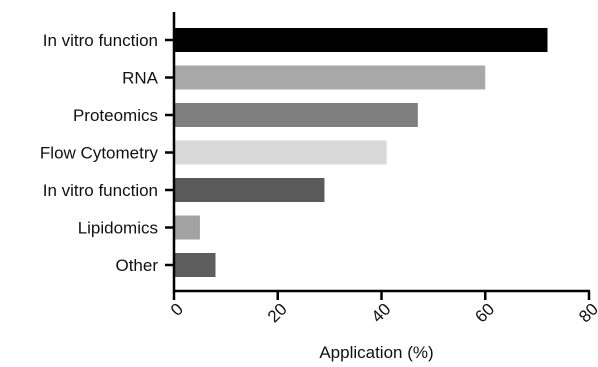 The height and width of the screenshot is (367, 598). Describe the element at coordinates (177, 310) in the screenshot. I see `x-tick-label: 0` at that location.